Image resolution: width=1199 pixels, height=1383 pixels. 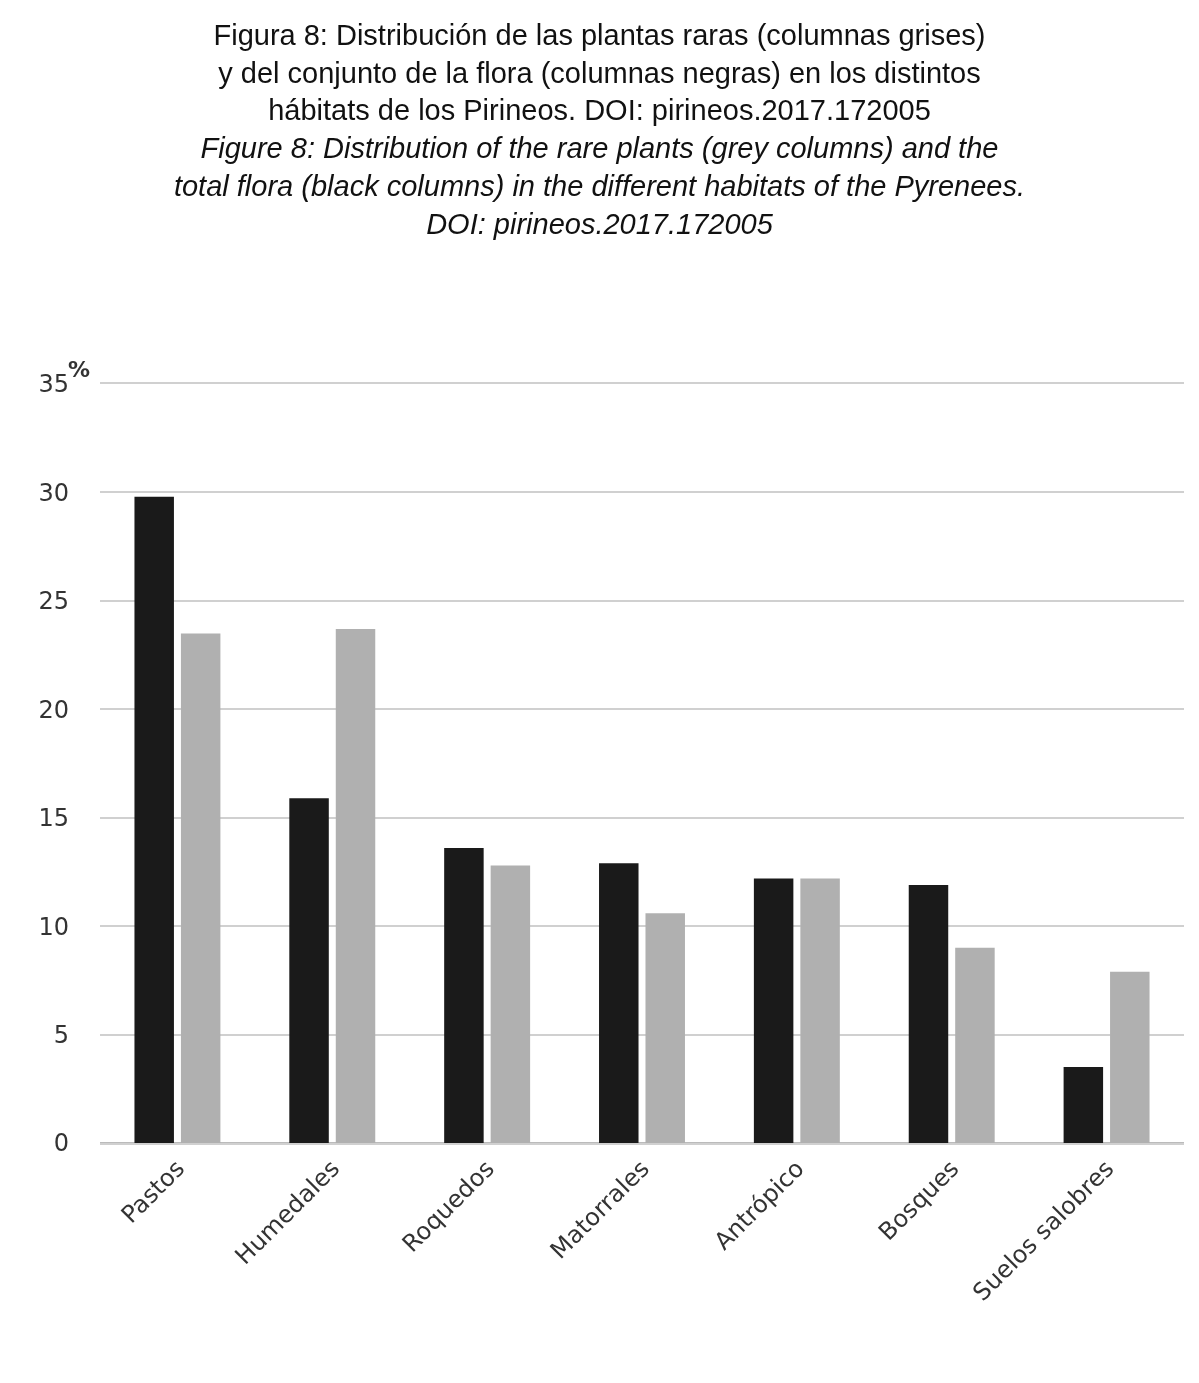 What do you see at coordinates (53, 492) in the screenshot?
I see `y-tick-label: 30` at bounding box center [53, 492].